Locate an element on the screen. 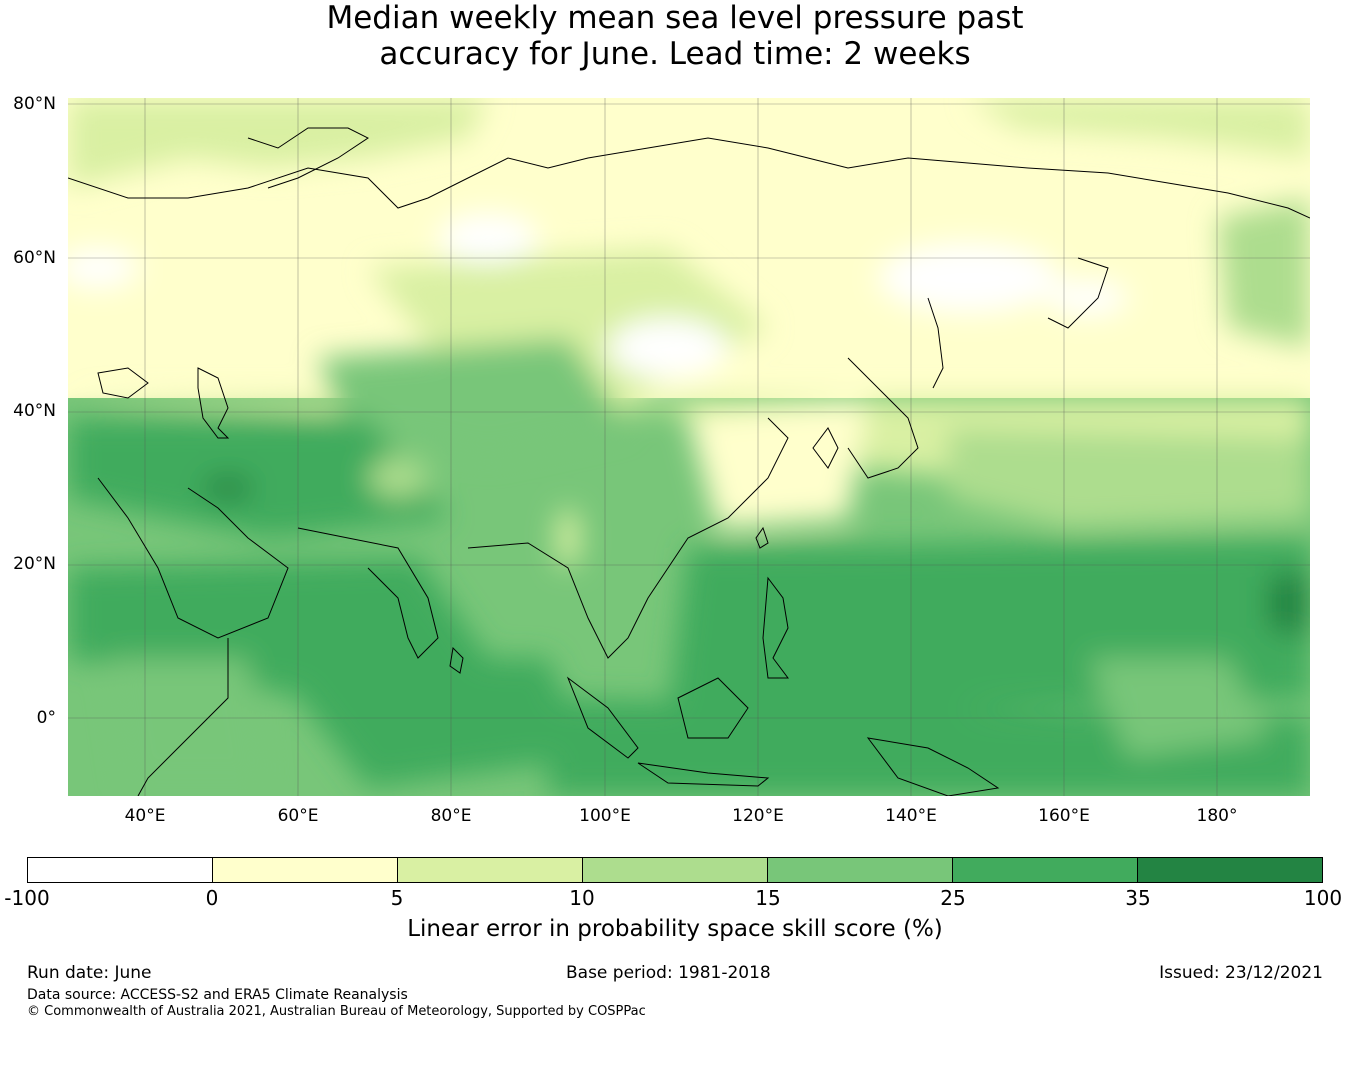 The image size is (1350, 1065). colorbar-tick-label: 5 is located at coordinates (397, 898).